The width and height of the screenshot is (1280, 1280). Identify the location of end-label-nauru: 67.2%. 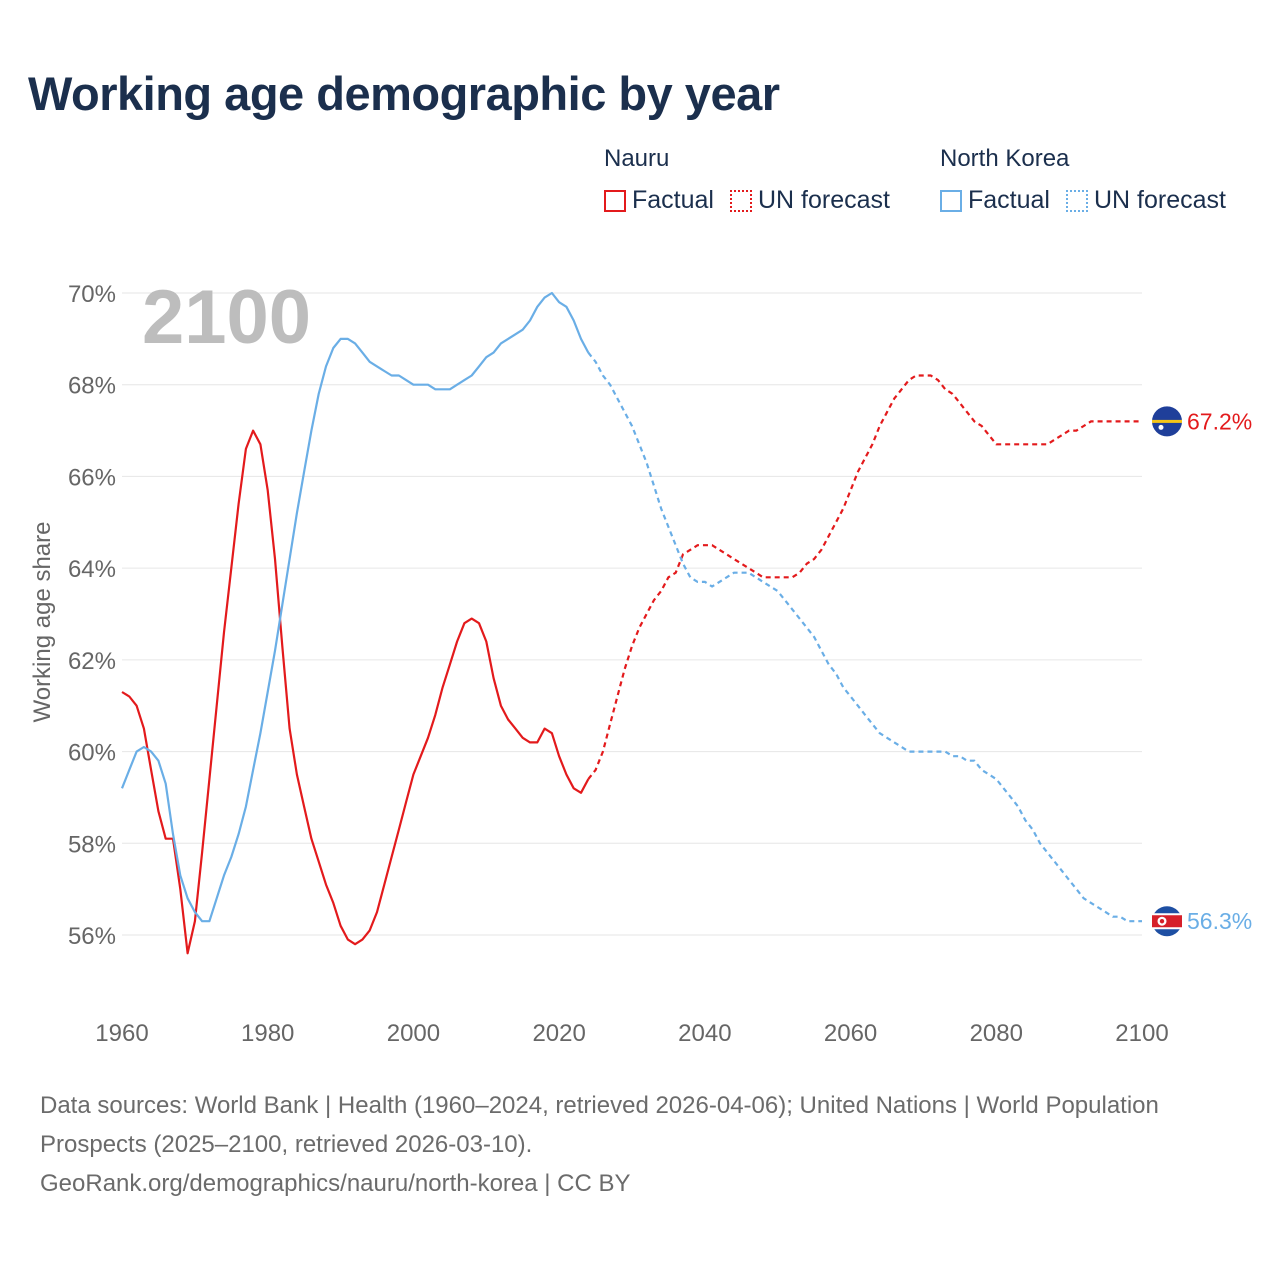
(1219, 421).